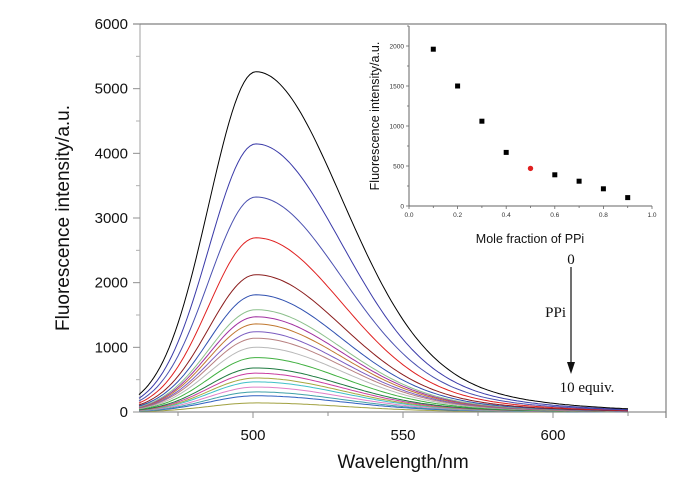 Image resolution: width=685 pixels, height=484 pixels. What do you see at coordinates (375, 116) in the screenshot?
I see `inset-y-axis-title: Fluorescence intensity/a.u.` at bounding box center [375, 116].